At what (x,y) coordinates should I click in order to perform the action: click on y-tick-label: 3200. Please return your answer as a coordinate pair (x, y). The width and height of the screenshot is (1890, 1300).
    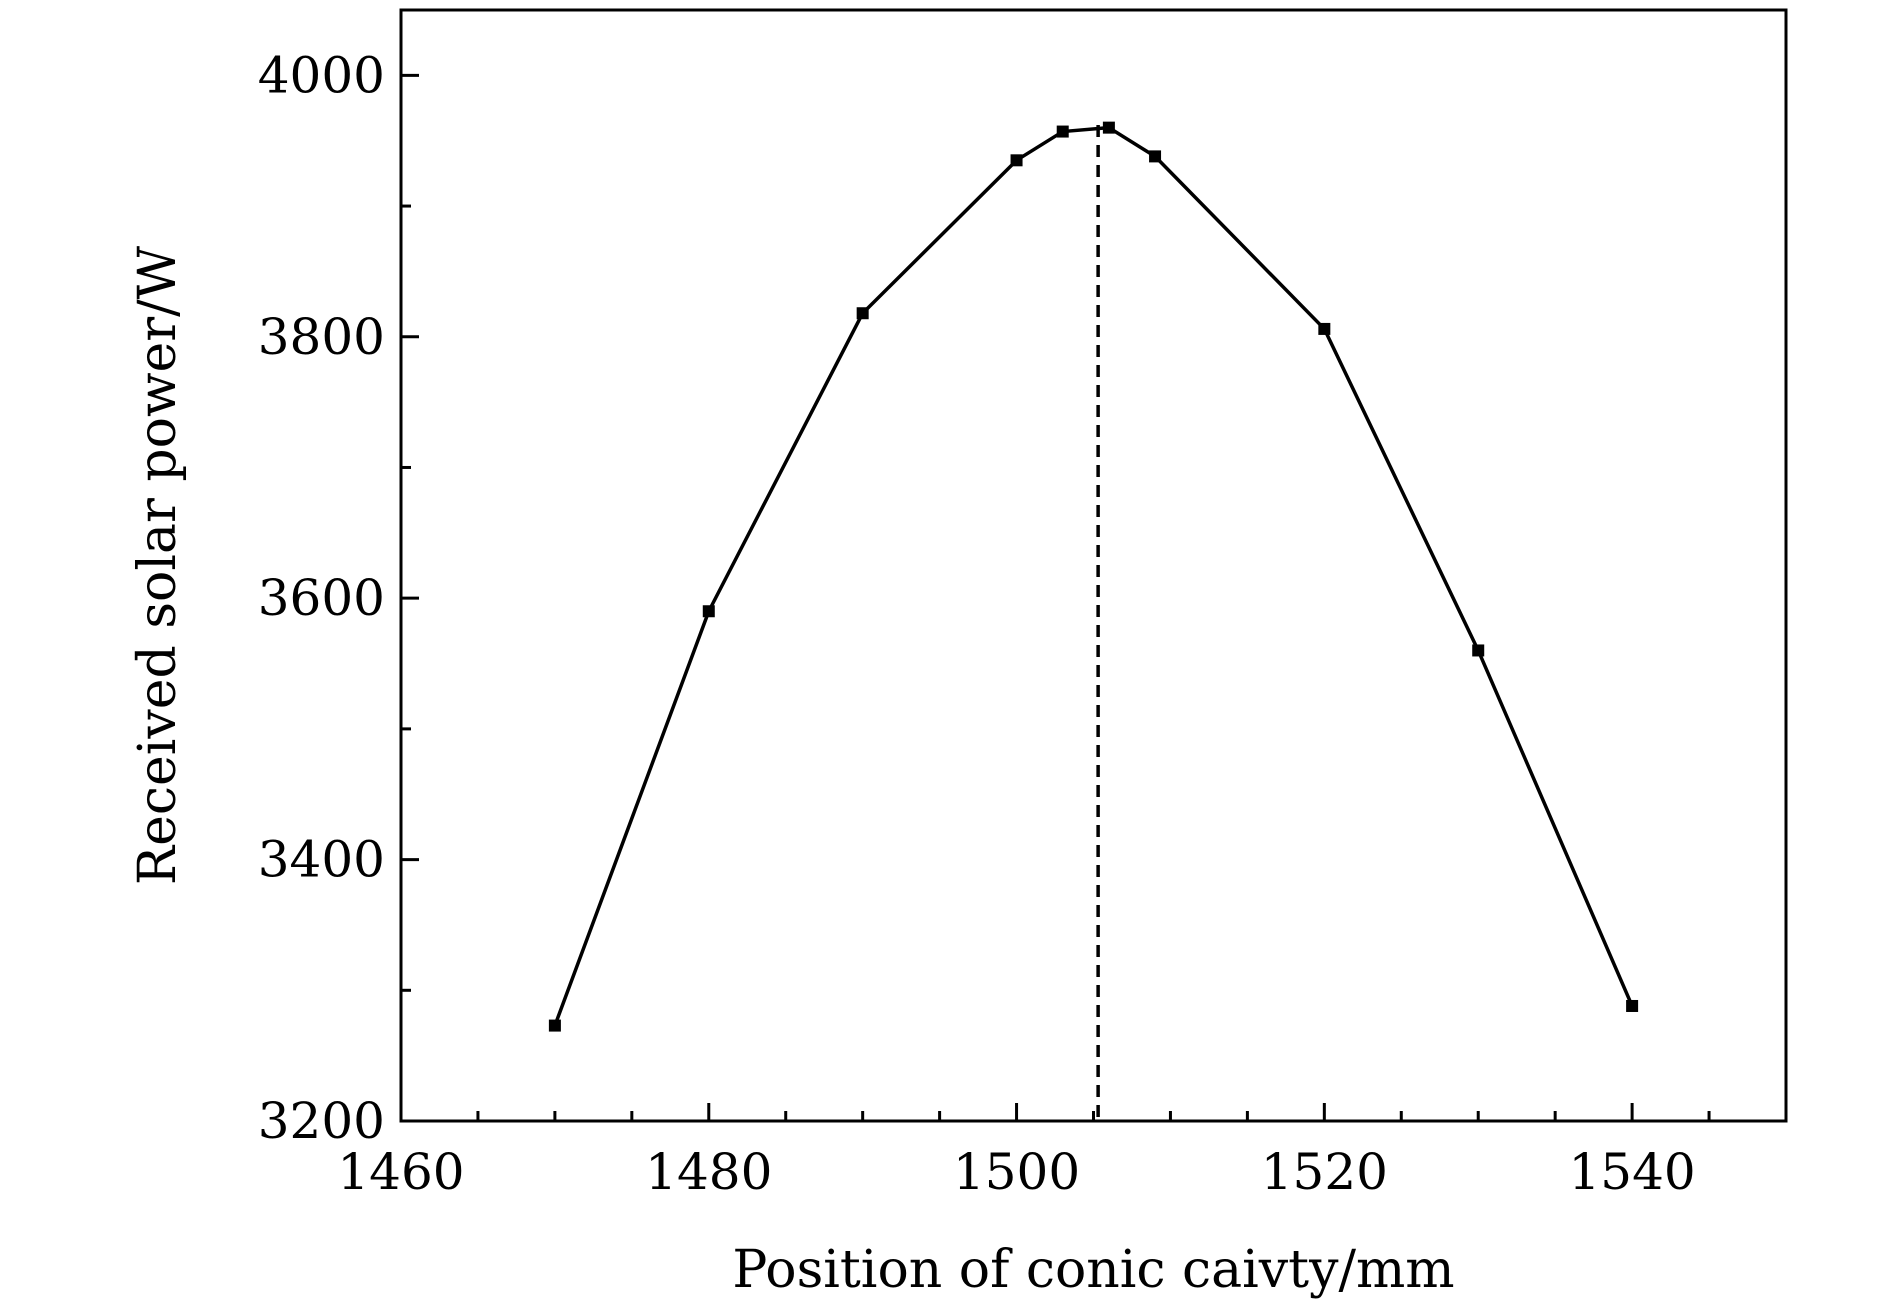
    Looking at the image, I should click on (321, 1121).